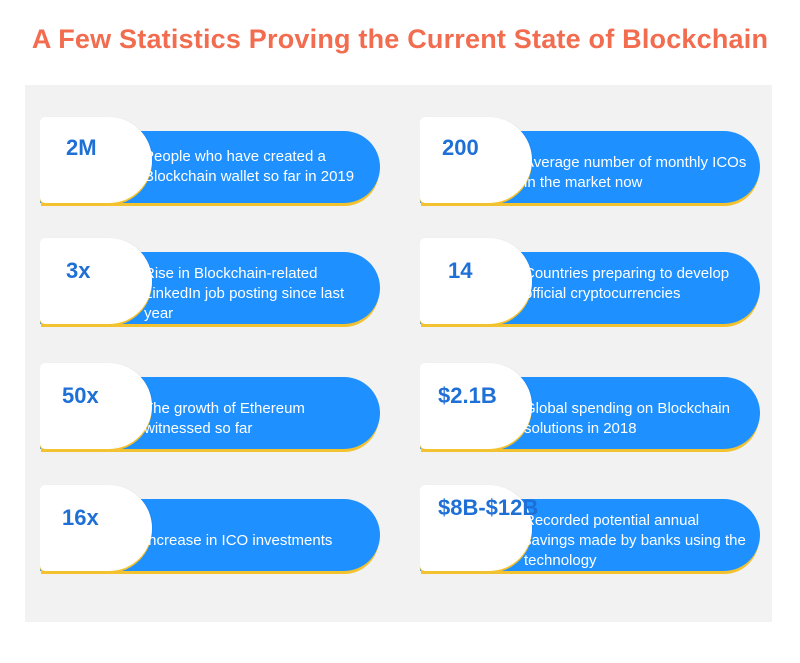 The image size is (800, 663). Describe the element at coordinates (238, 540) in the screenshot. I see `stat-description: Increase in ICO investments` at that location.